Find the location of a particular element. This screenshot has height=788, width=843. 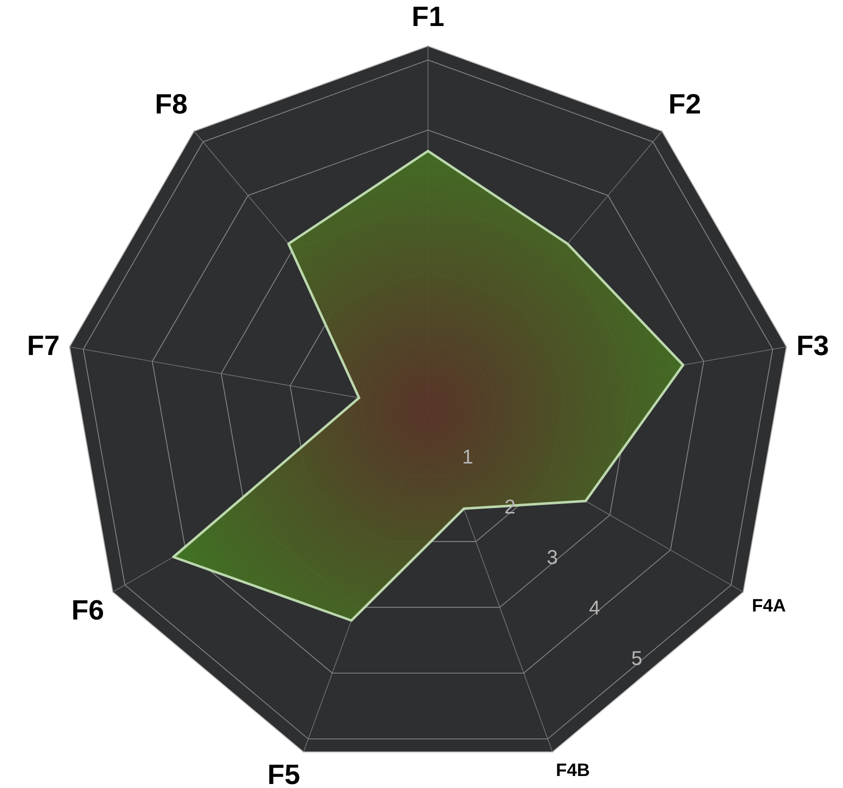

spoke-label: F4B is located at coordinates (573, 770).